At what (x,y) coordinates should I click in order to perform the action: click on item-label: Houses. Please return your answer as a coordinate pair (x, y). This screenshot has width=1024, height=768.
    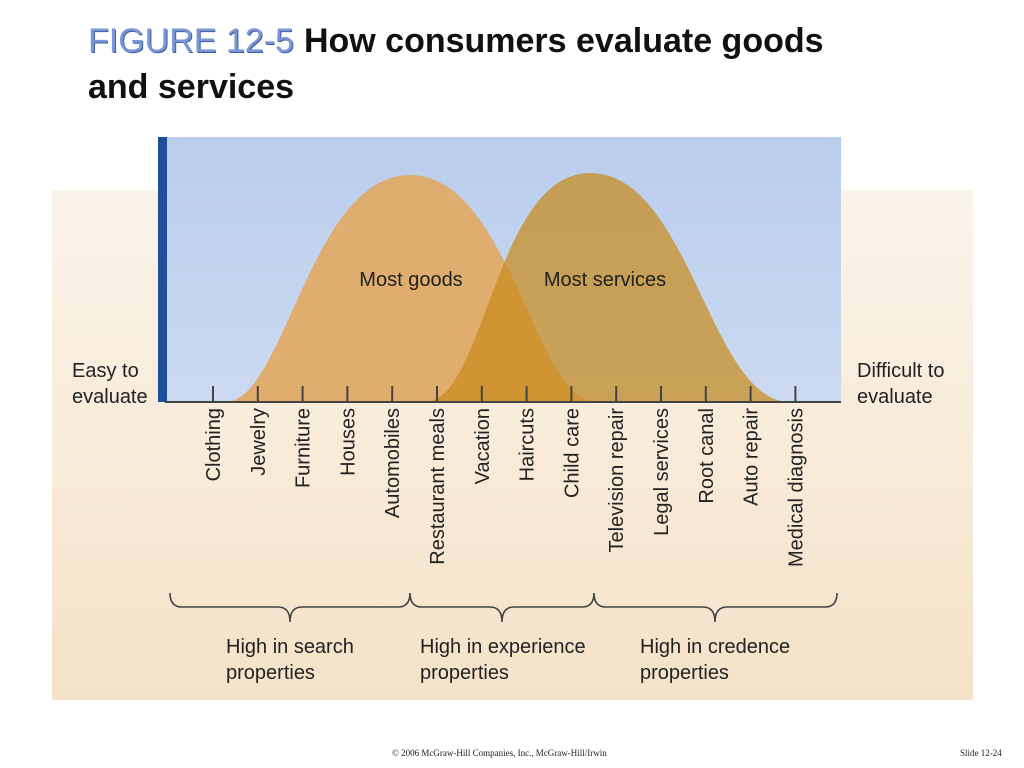
    Looking at the image, I should click on (348, 442).